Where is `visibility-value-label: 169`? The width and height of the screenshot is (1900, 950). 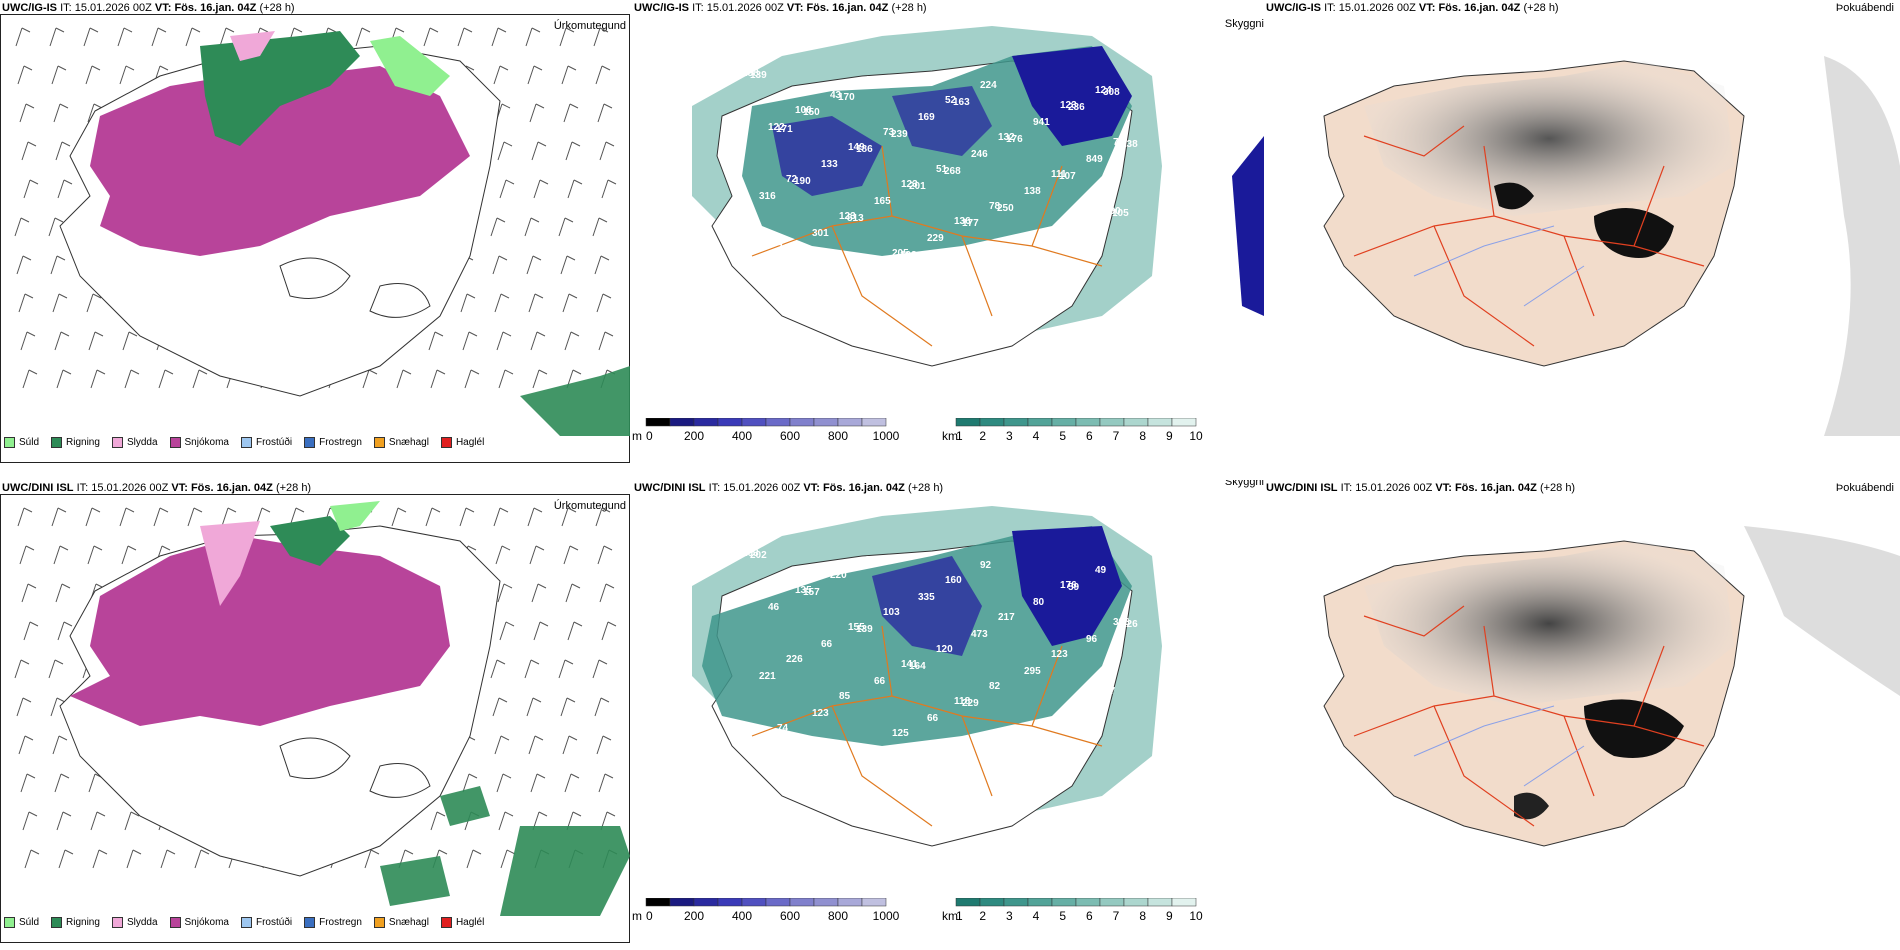
visibility-value-label: 169 is located at coordinates (926, 117).